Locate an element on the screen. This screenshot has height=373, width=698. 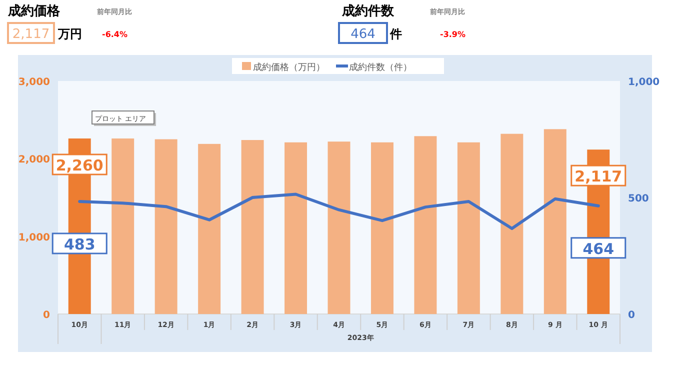
data-label: 464 is located at coordinates (598, 249).